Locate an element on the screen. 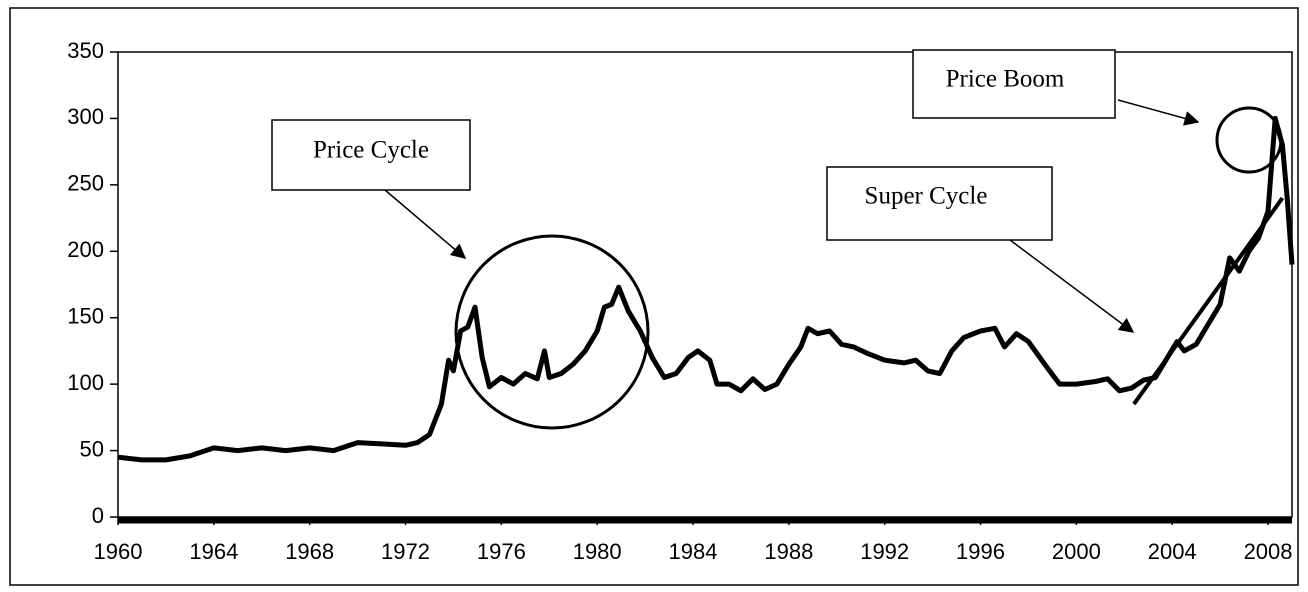  trend-line is located at coordinates (1208, 301).